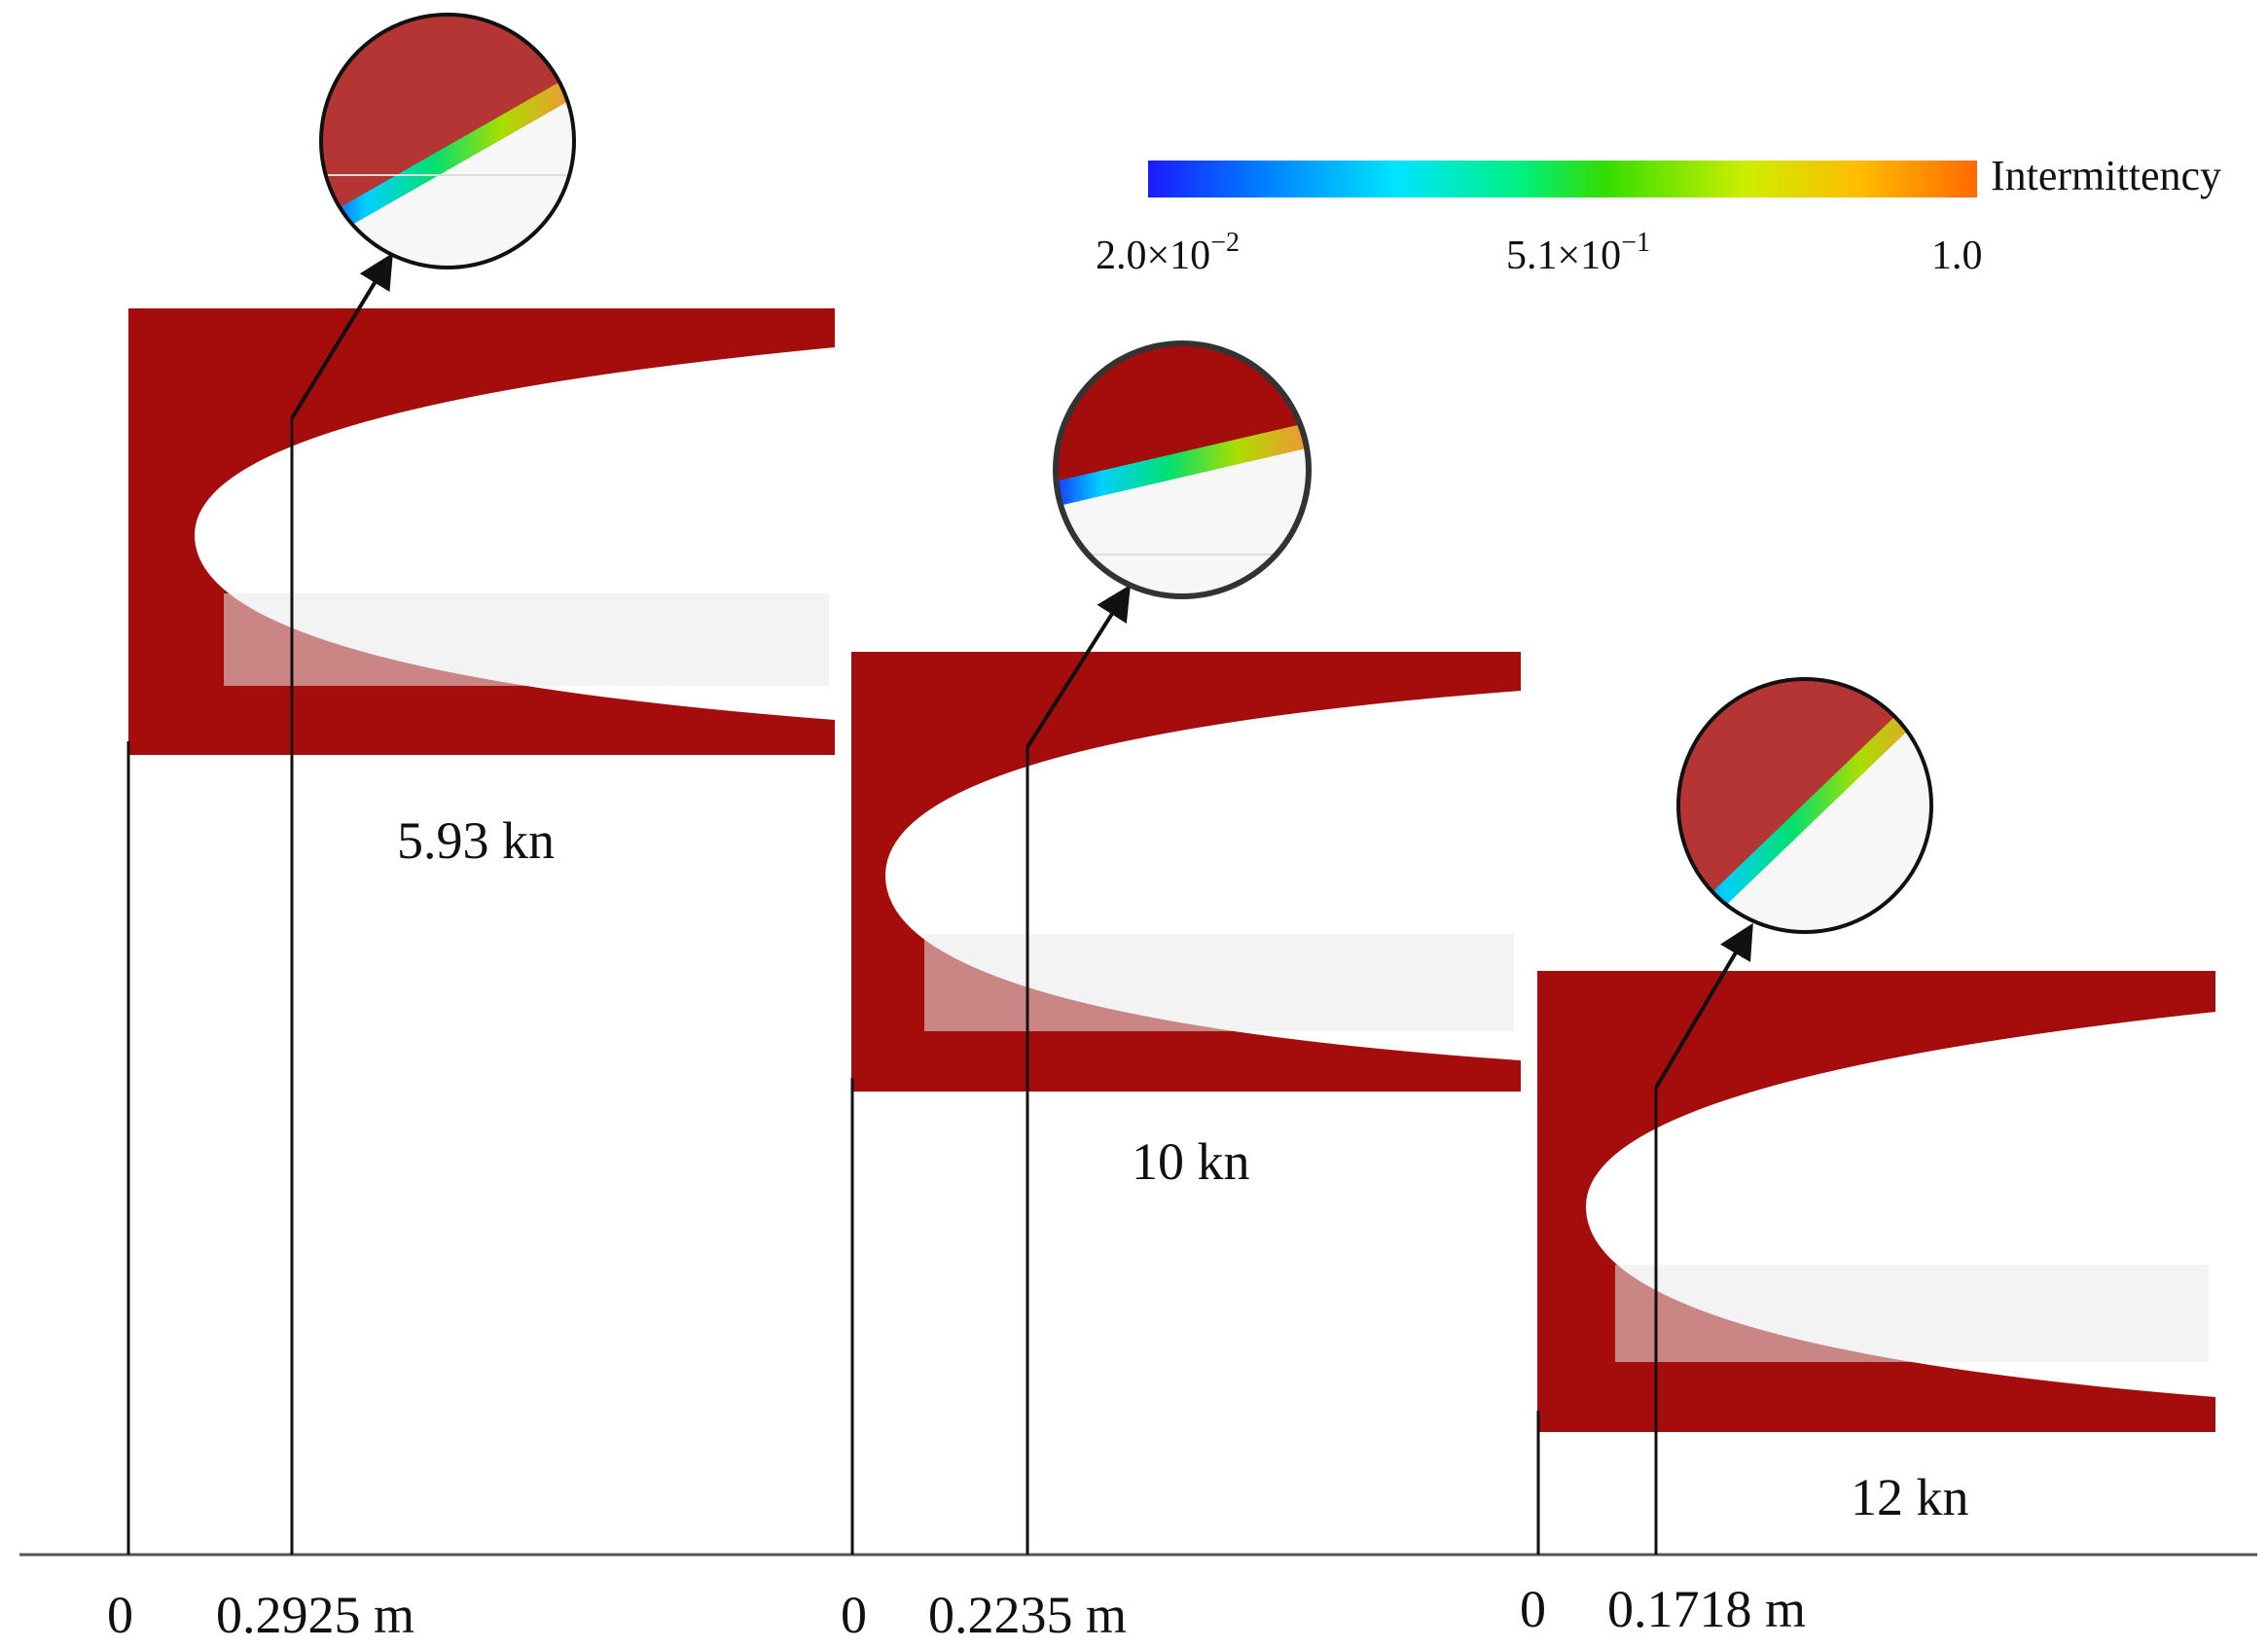  I want to click on distance-label: 0.1718 m, so click(1706, 1609).